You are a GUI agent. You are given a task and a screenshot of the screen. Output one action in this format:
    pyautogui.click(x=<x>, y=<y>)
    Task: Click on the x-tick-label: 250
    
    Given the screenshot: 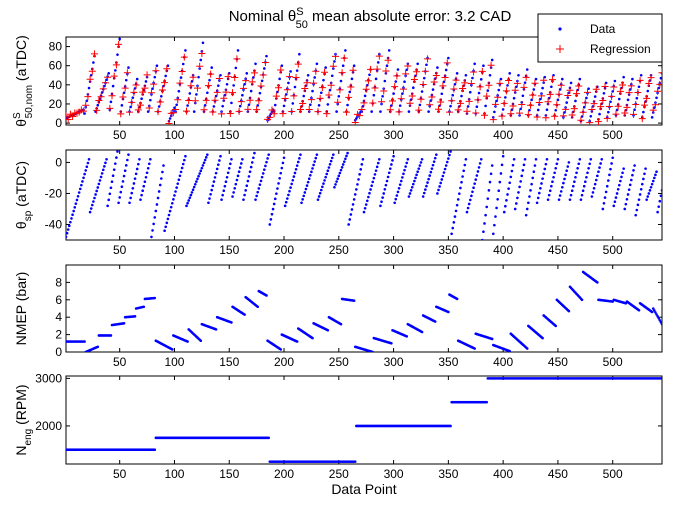 What is the action you would take?
    pyautogui.click(x=339, y=250)
    